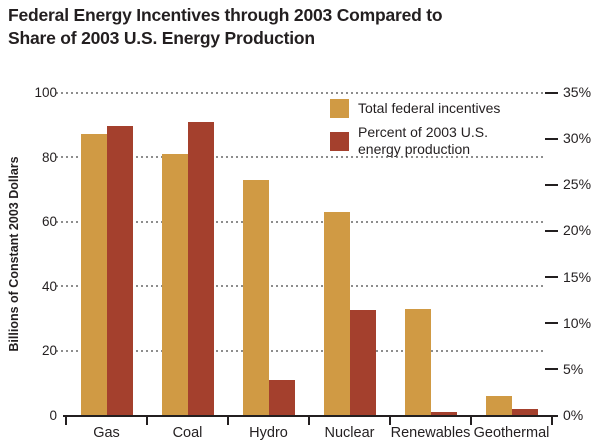 The height and width of the screenshot is (448, 600). What do you see at coordinates (106, 432) in the screenshot?
I see `category-label-gas: Gas` at bounding box center [106, 432].